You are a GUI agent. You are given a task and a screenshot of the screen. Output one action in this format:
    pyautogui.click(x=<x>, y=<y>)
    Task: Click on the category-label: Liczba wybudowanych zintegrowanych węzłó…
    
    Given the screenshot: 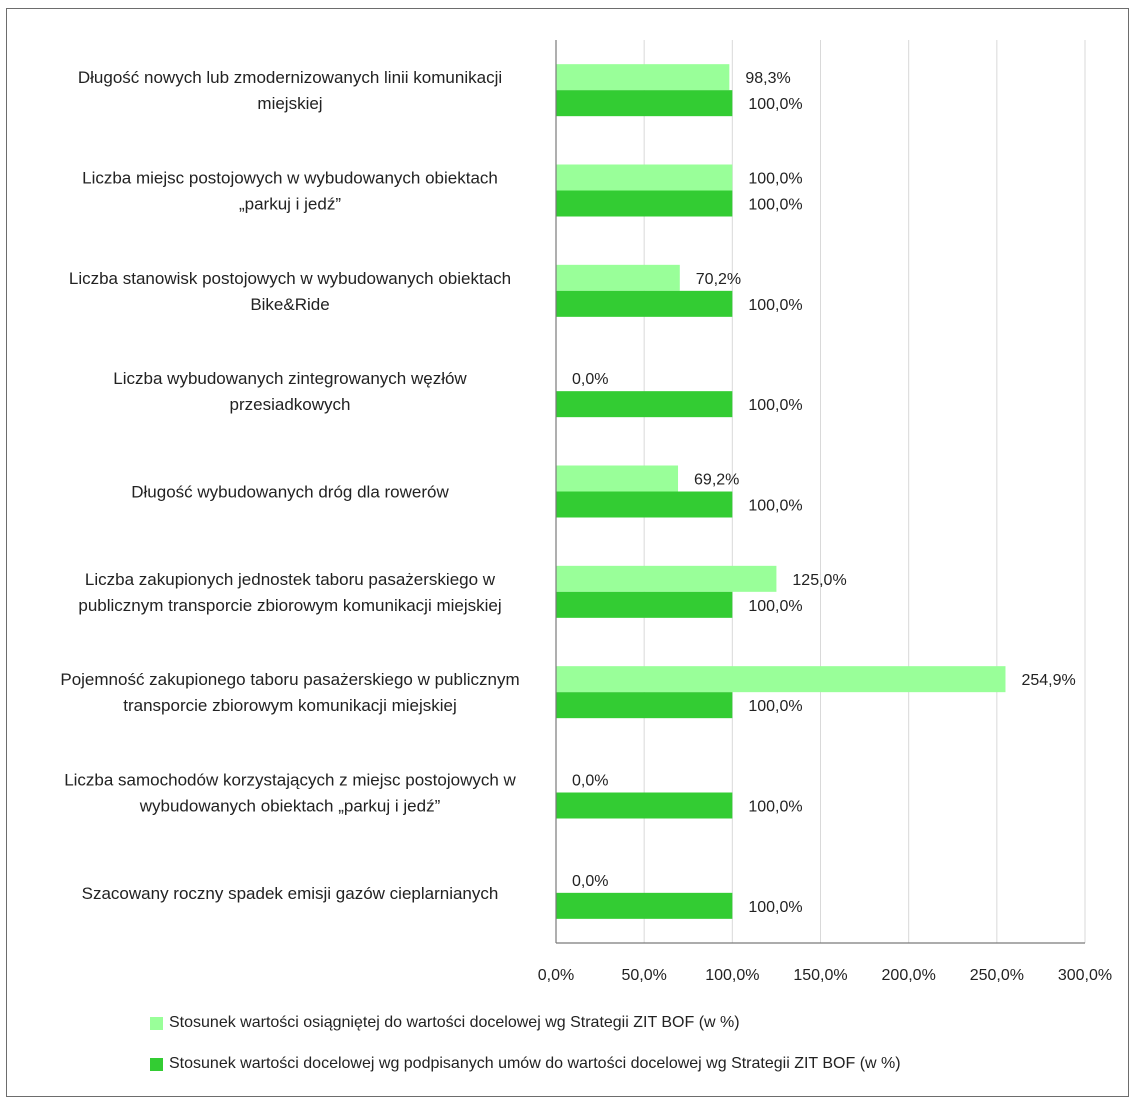 What is the action you would take?
    pyautogui.click(x=290, y=391)
    